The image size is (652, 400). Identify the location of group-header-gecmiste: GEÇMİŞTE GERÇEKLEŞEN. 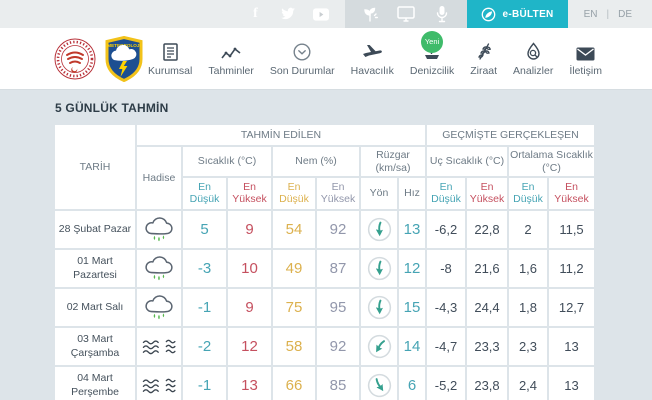
(510, 135).